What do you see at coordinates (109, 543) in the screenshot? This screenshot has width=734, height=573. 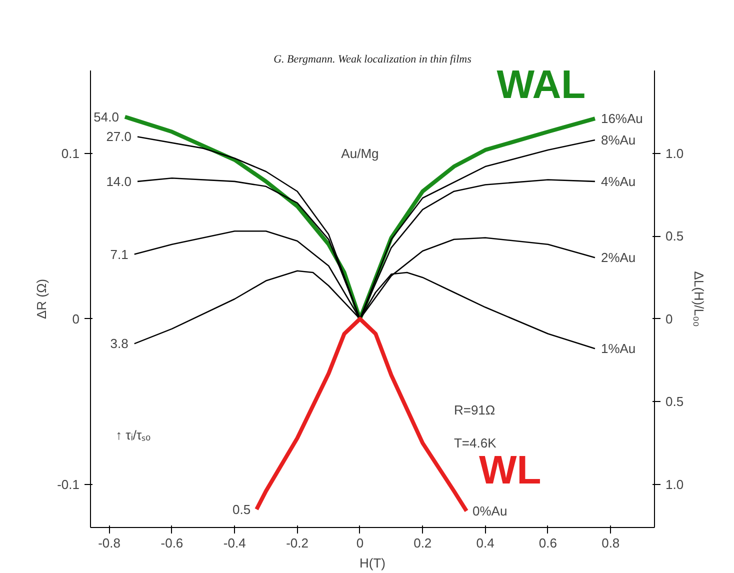 I see `x-tick-label: -0.8` at bounding box center [109, 543].